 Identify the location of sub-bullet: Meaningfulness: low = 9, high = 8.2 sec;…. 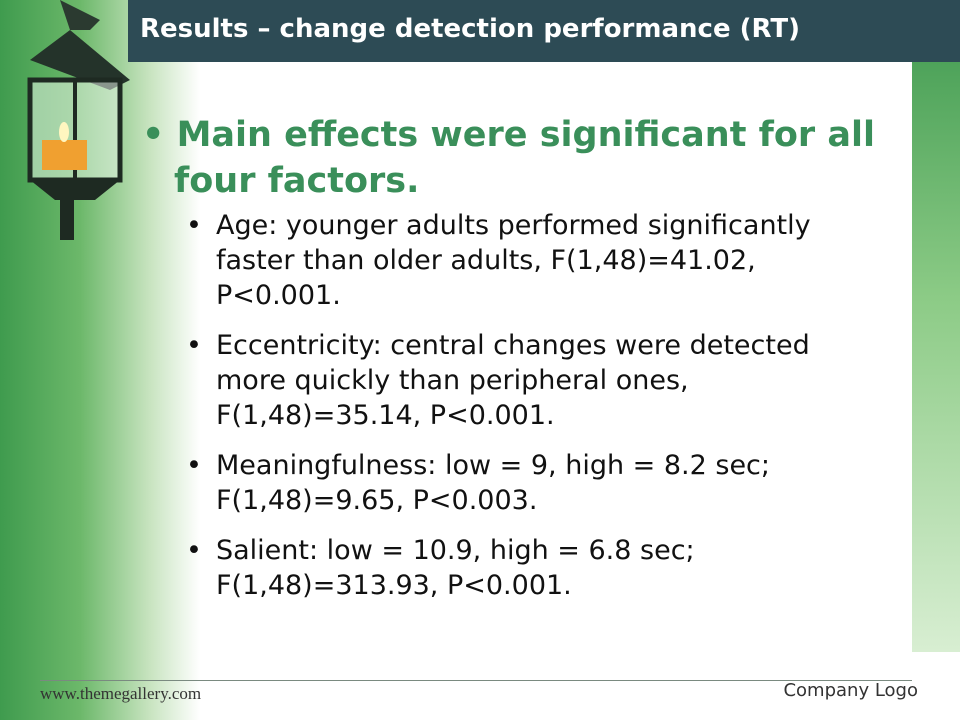
(536, 483).